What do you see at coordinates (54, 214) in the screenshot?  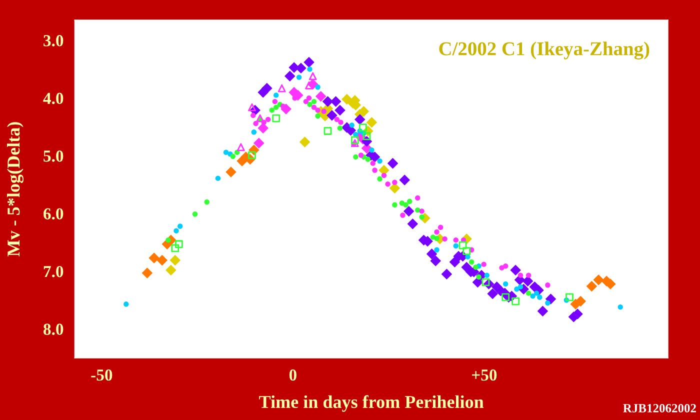 I see `y-tick-label: 6.0` at bounding box center [54, 214].